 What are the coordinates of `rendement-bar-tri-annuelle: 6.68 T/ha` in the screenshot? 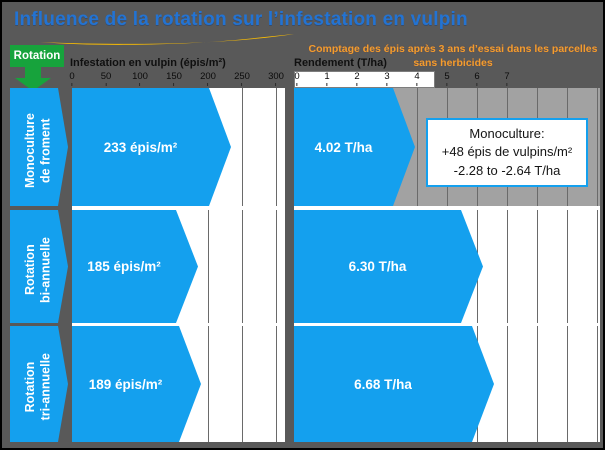 It's located at (394, 384).